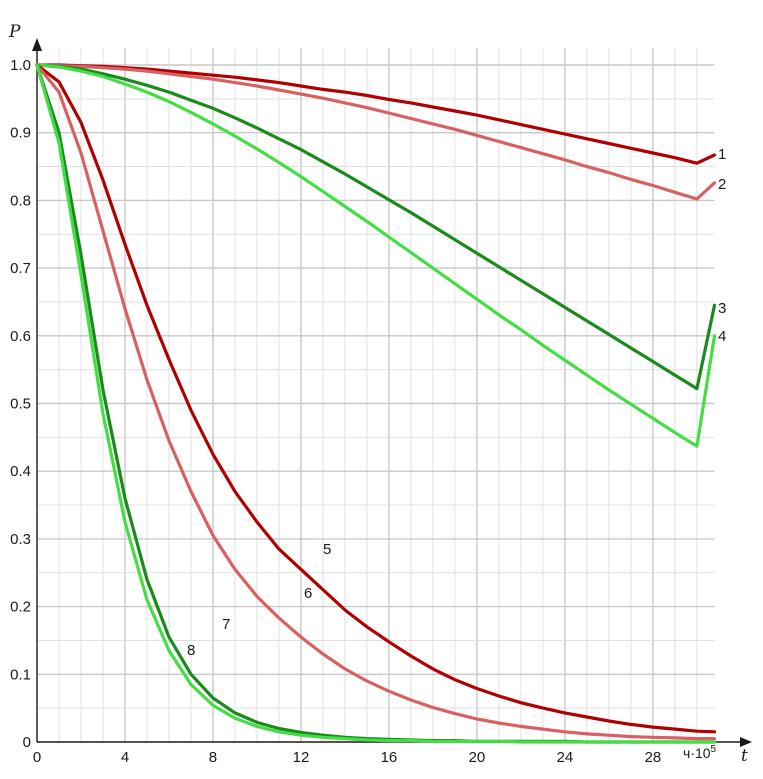  Describe the element at coordinates (301, 757) in the screenshot. I see `x-tick-label: 12` at that location.